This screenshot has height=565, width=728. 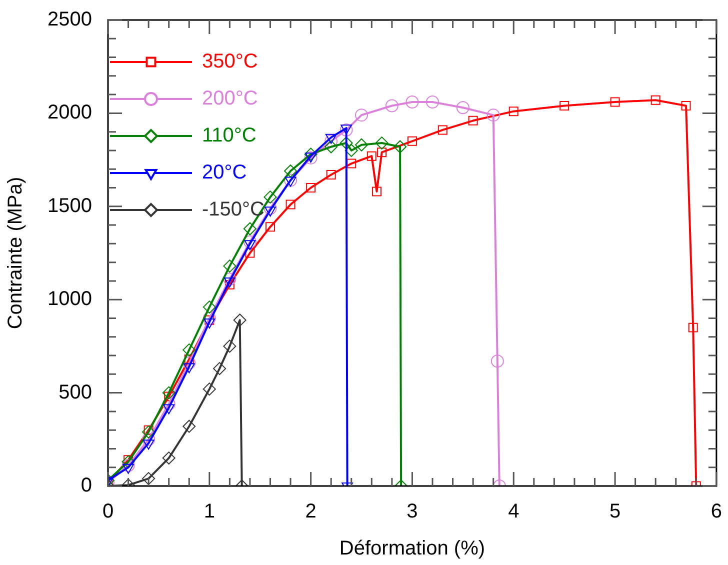 I want to click on legend-label: 110°C, so click(x=229, y=135).